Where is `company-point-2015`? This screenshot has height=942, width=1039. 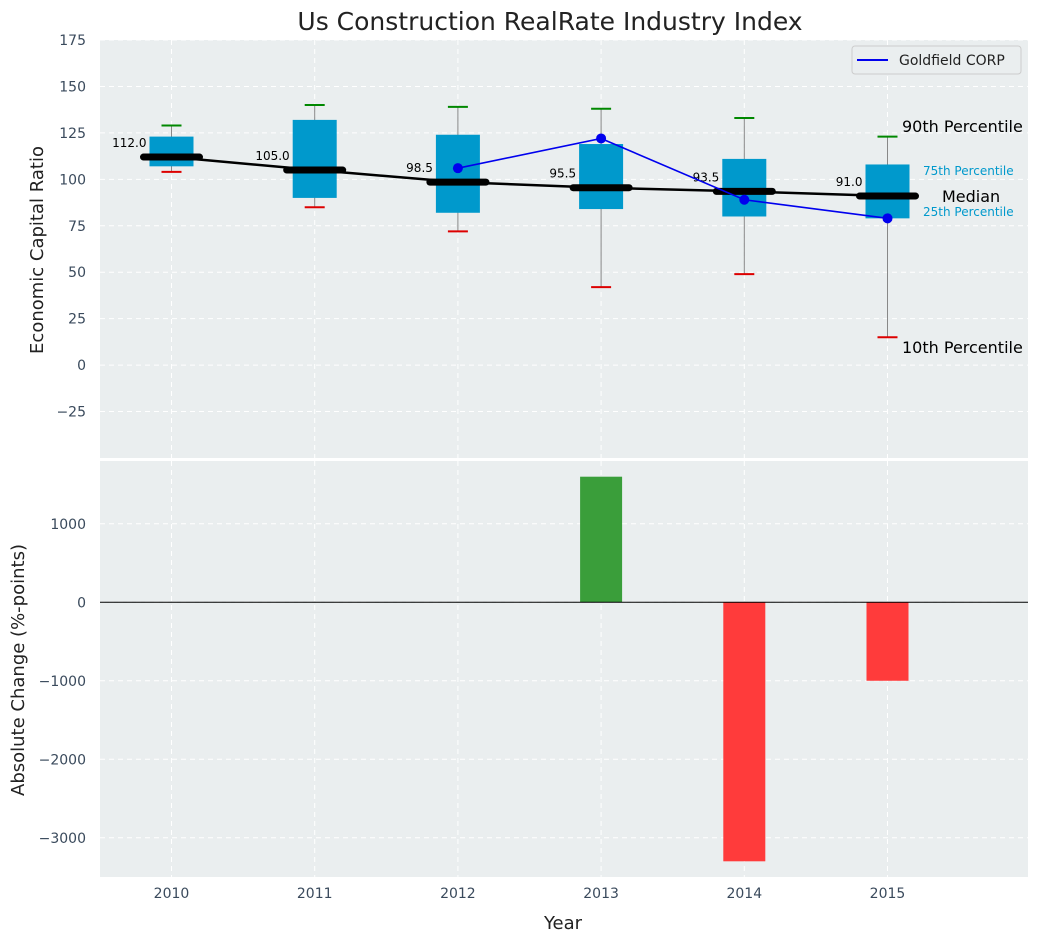 company-point-2015 is located at coordinates (887, 218).